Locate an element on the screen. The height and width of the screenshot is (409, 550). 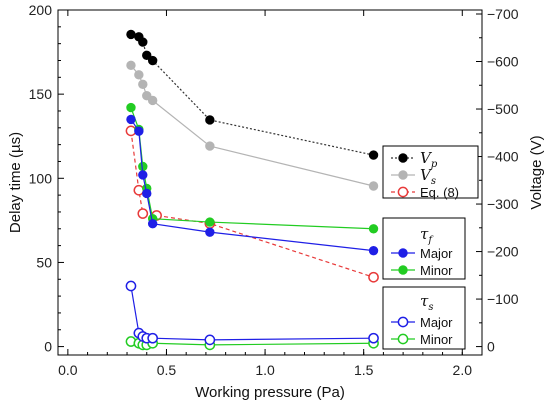
series-line-ts_major is located at coordinates (252, 313).